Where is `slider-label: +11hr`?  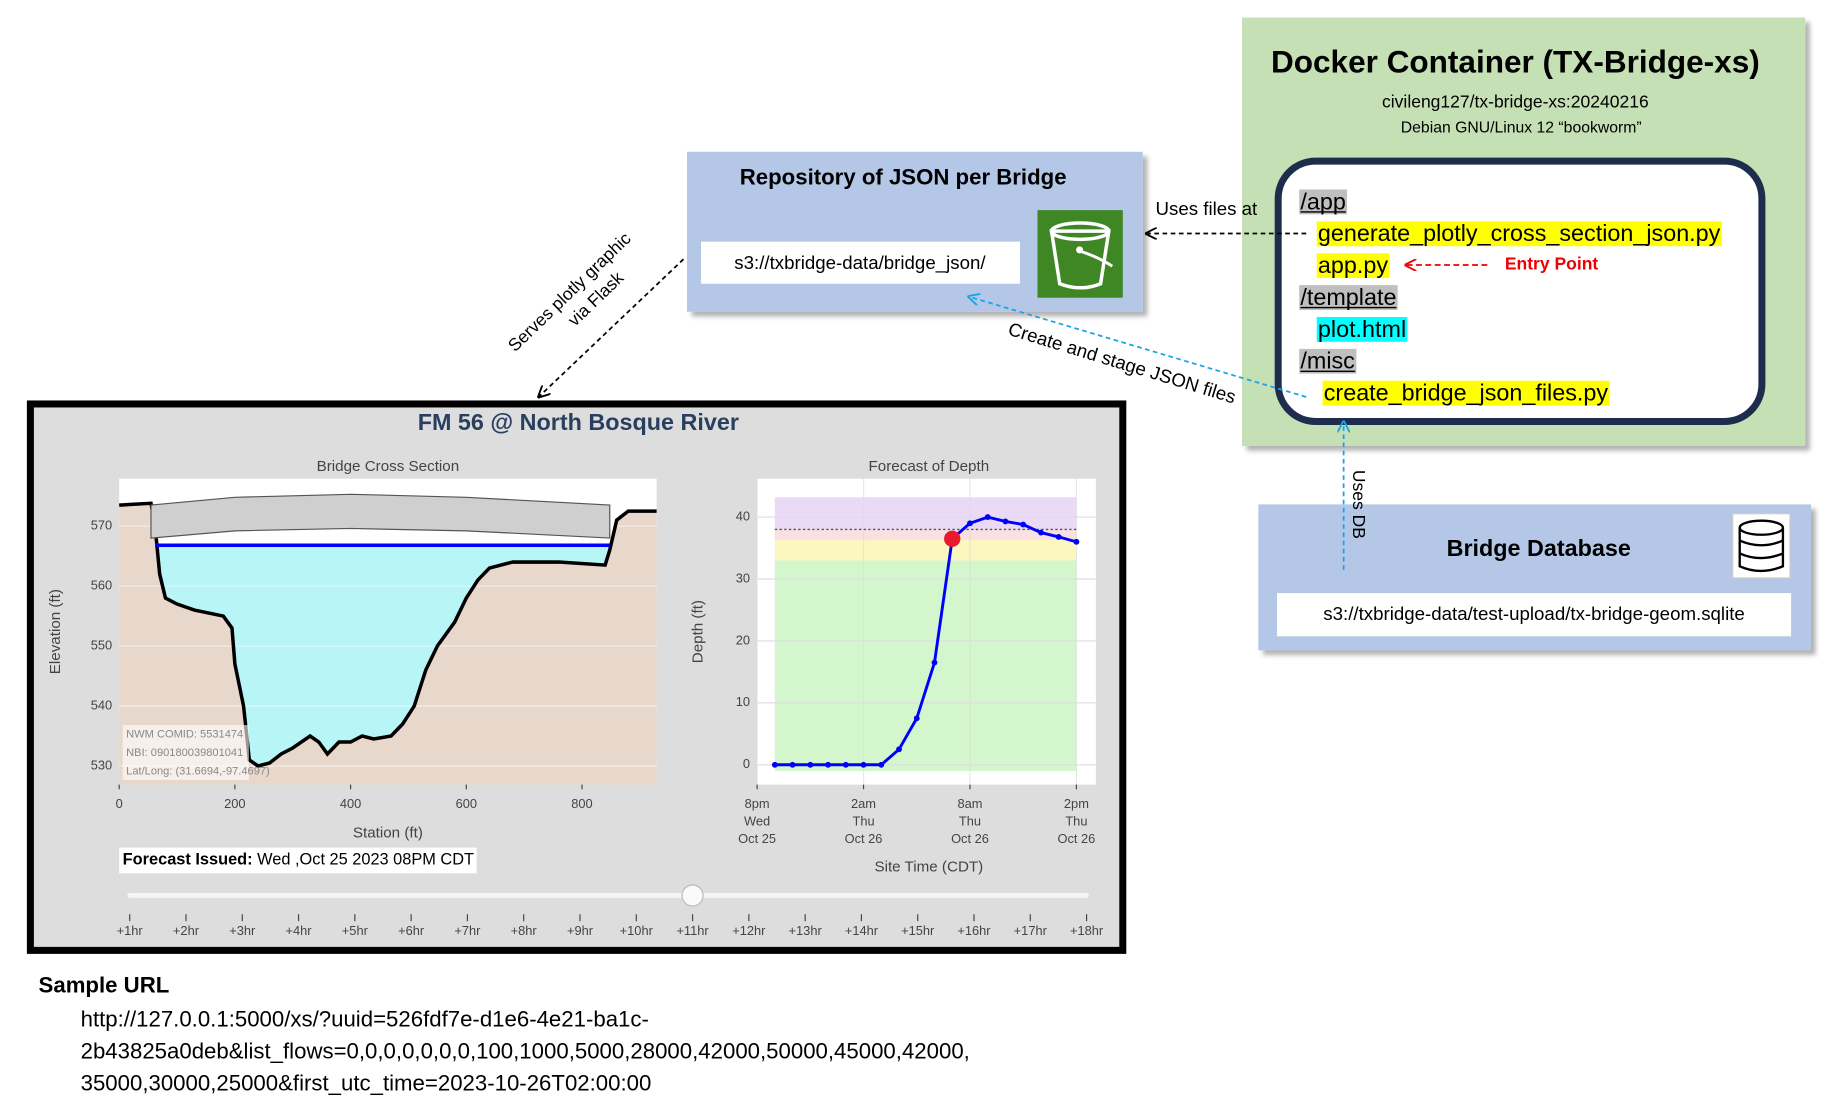 slider-label: +11hr is located at coordinates (692, 930).